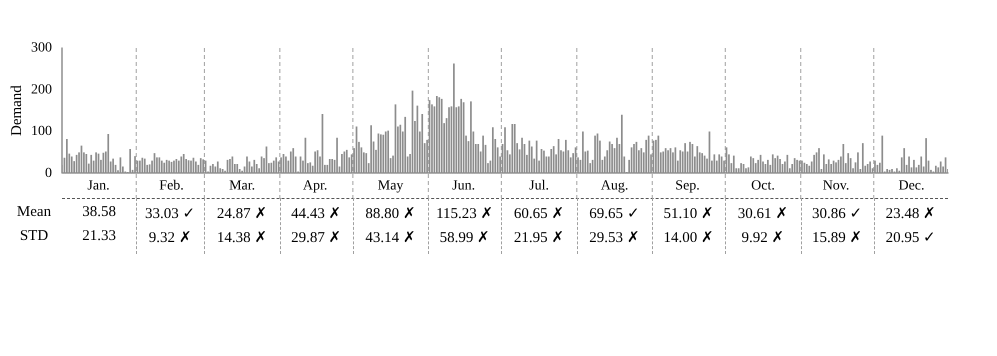 Image resolution: width=997 pixels, height=356 pixels. Describe the element at coordinates (836, 186) in the screenshot. I see `x-tick-label: Nov.` at that location.